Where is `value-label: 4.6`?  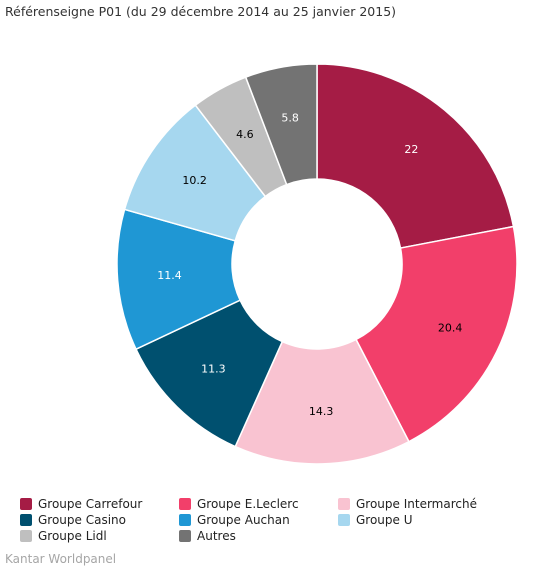
value-label: 4.6 is located at coordinates (245, 134).